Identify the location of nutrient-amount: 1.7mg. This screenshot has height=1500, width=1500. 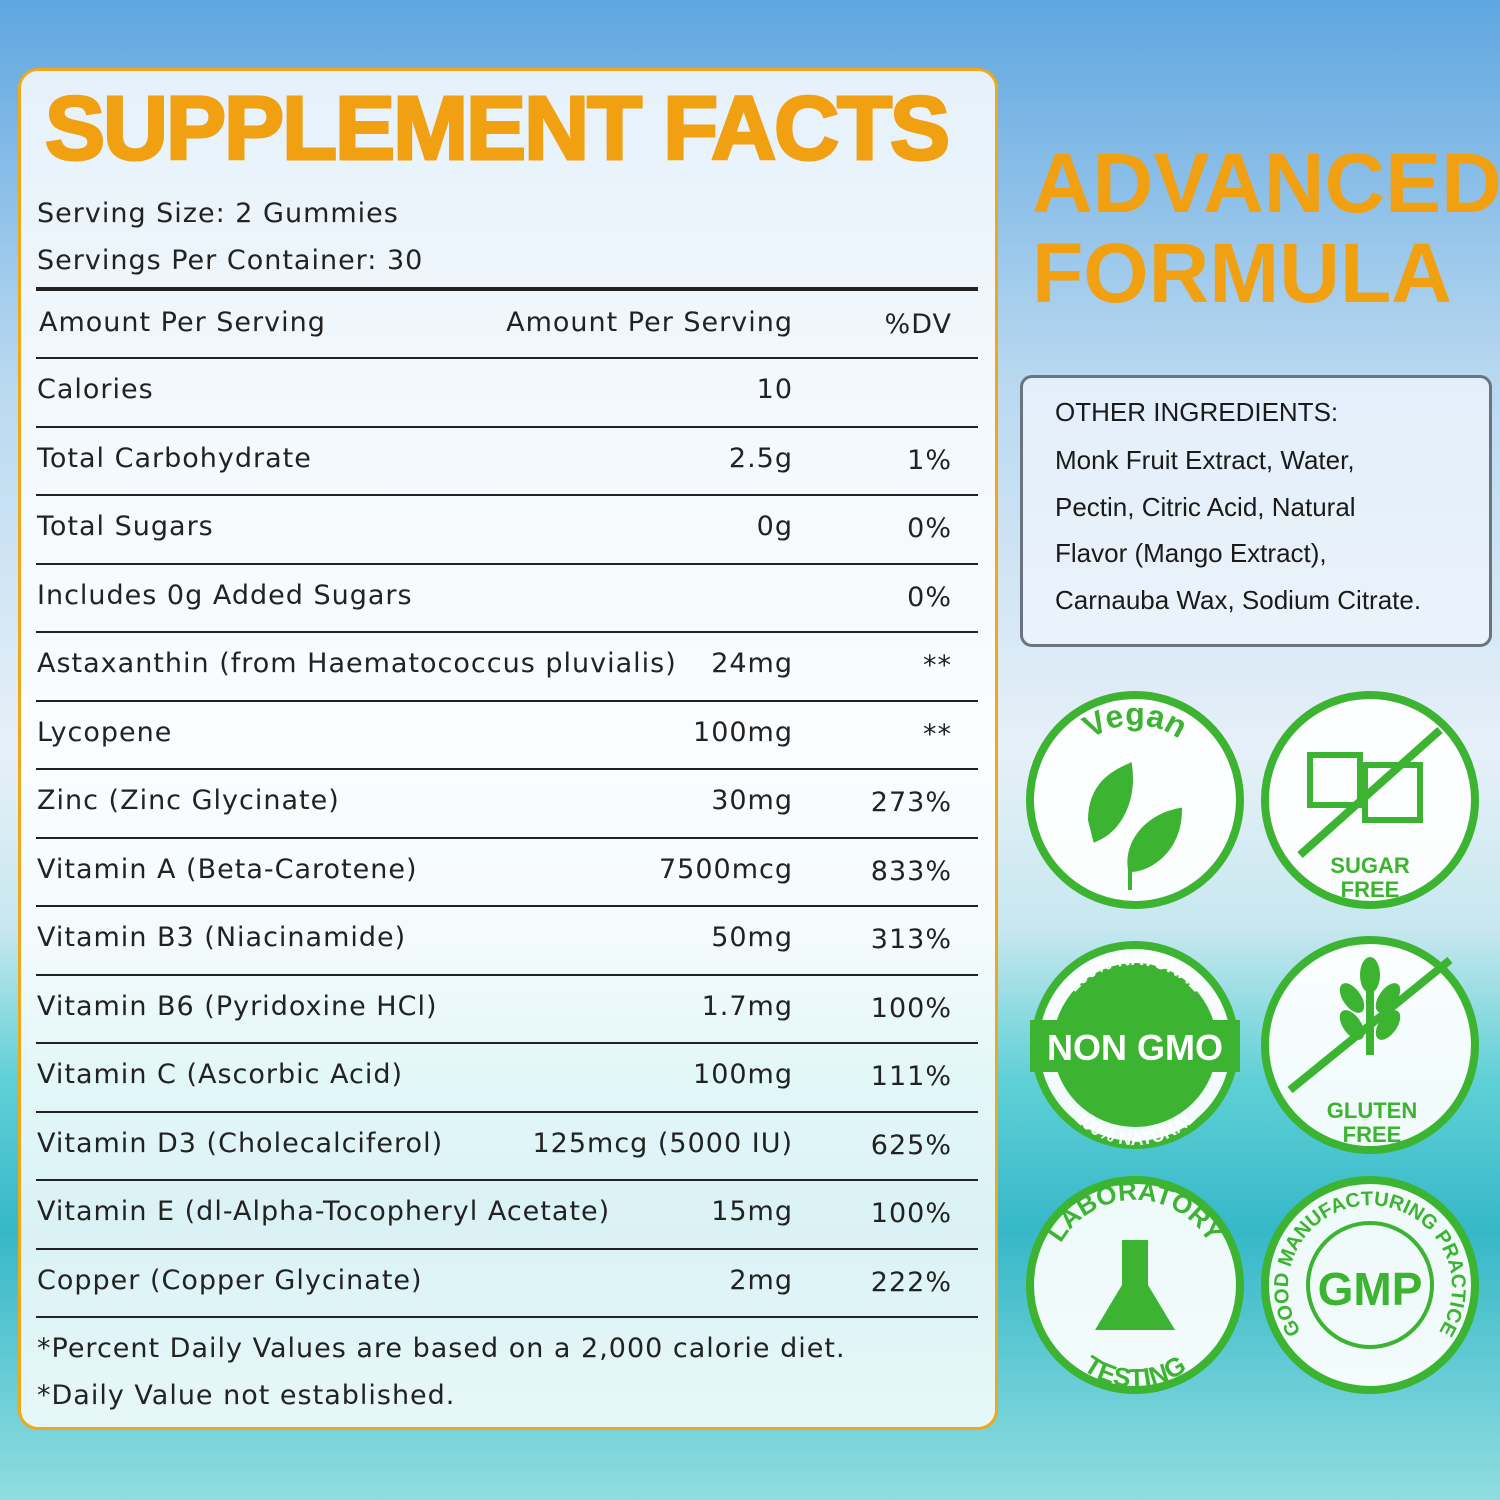
(747, 1006).